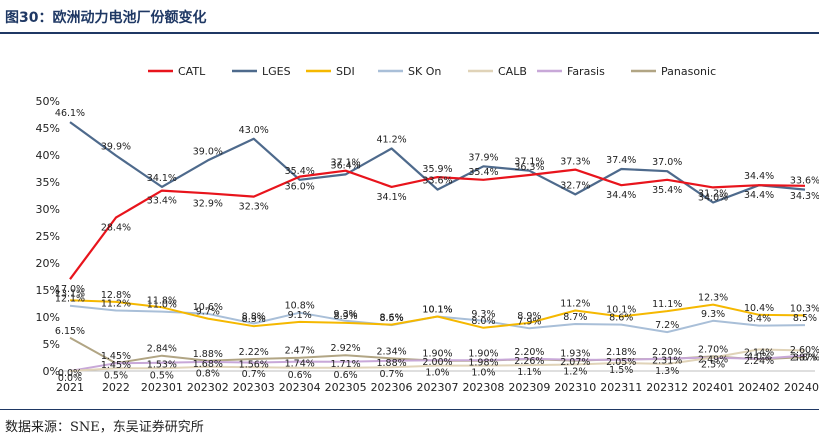 The image size is (819, 439). What do you see at coordinates (804, 358) in the screenshot?
I see `data-label: 2.87%` at bounding box center [804, 358].